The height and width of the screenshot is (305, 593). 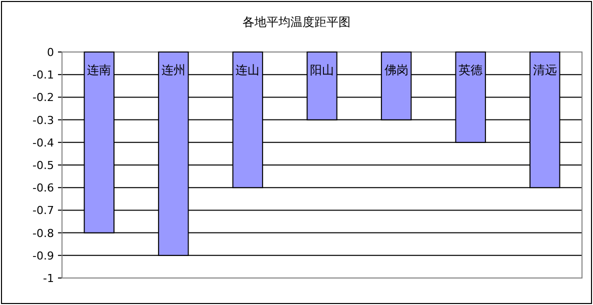 I want to click on x-tick-label: 连山, so click(x=248, y=70).